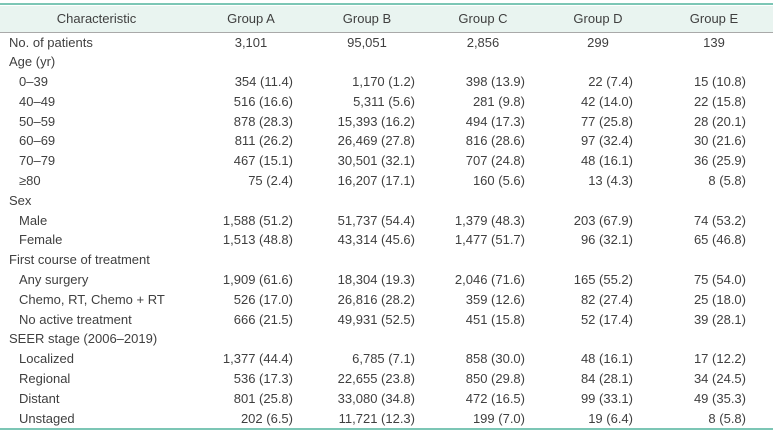  I want to click on row-label: Chemo, RT, Chemo + RT, so click(92, 299).